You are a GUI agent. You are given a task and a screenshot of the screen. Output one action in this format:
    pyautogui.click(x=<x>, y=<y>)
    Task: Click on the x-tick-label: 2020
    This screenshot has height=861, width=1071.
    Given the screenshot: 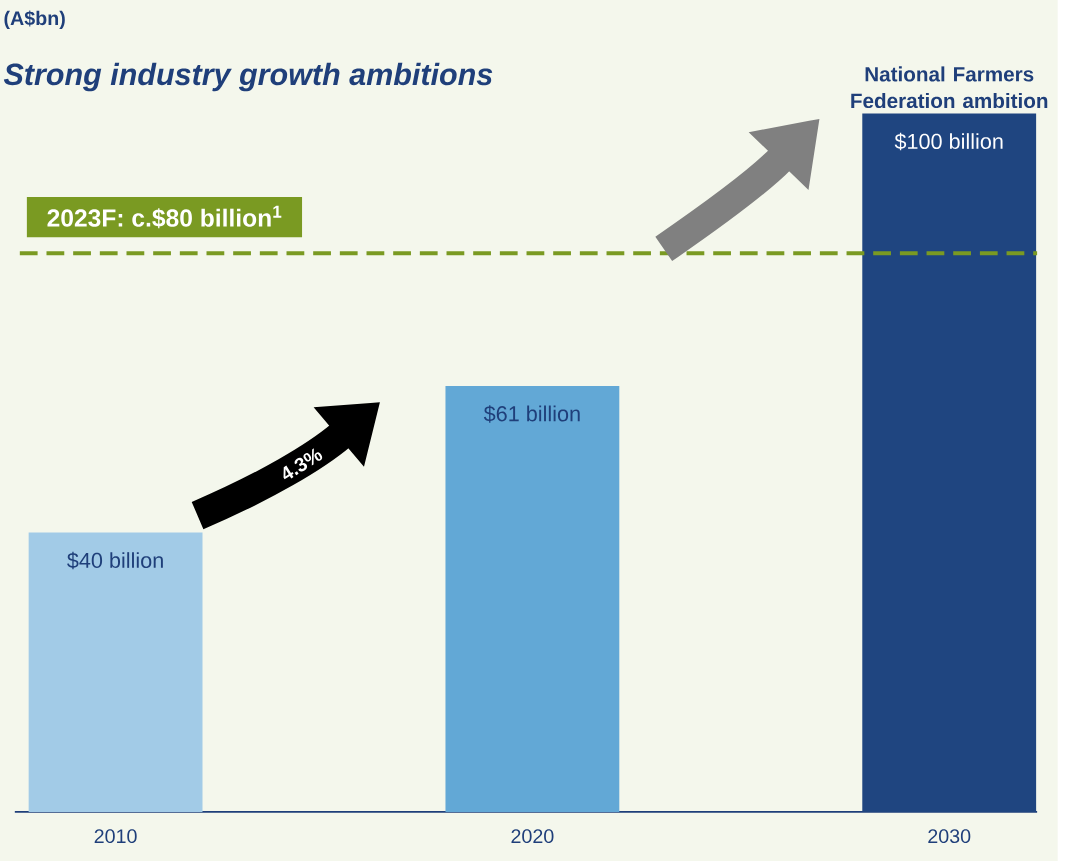 What is the action you would take?
    pyautogui.click(x=532, y=836)
    